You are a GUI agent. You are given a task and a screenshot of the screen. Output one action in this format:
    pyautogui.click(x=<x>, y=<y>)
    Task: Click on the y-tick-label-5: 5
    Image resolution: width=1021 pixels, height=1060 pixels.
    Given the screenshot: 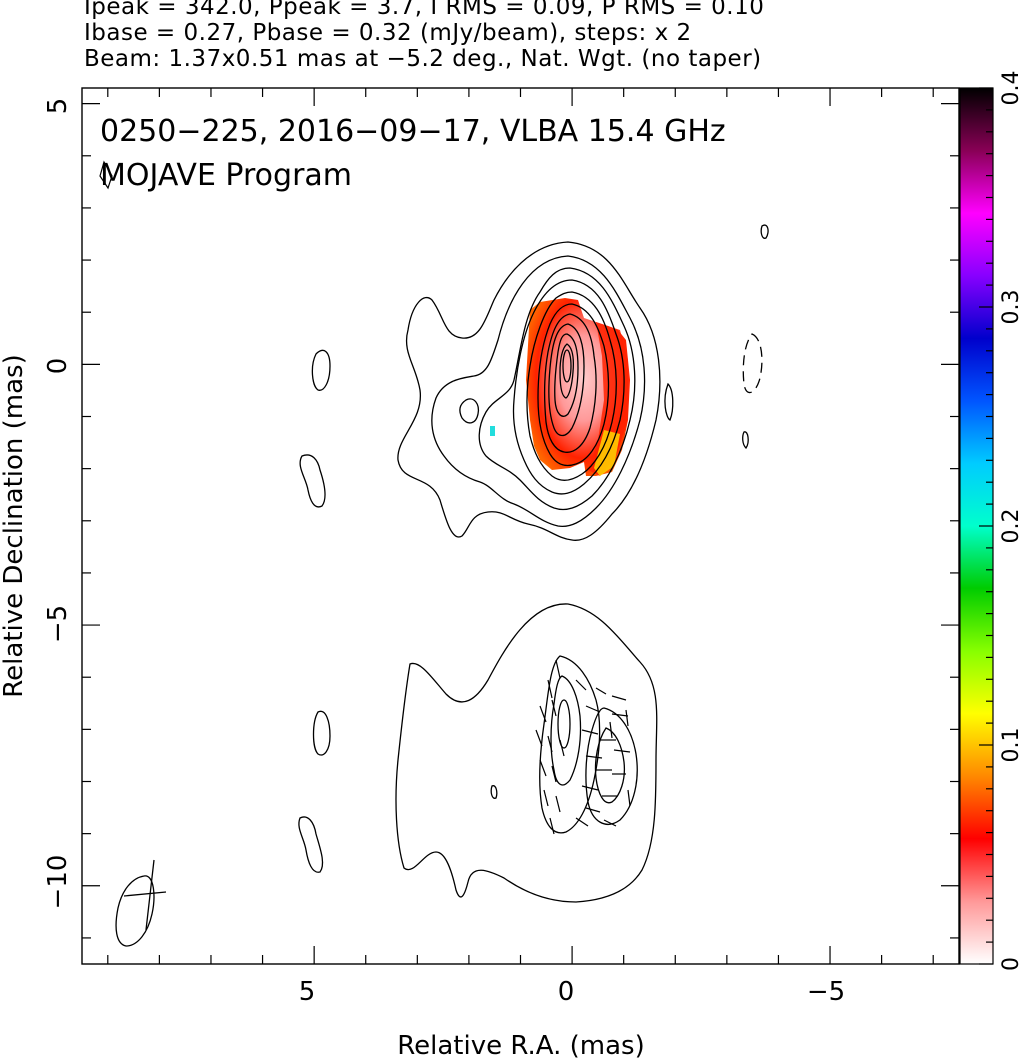 What is the action you would take?
    pyautogui.click(x=58, y=106)
    